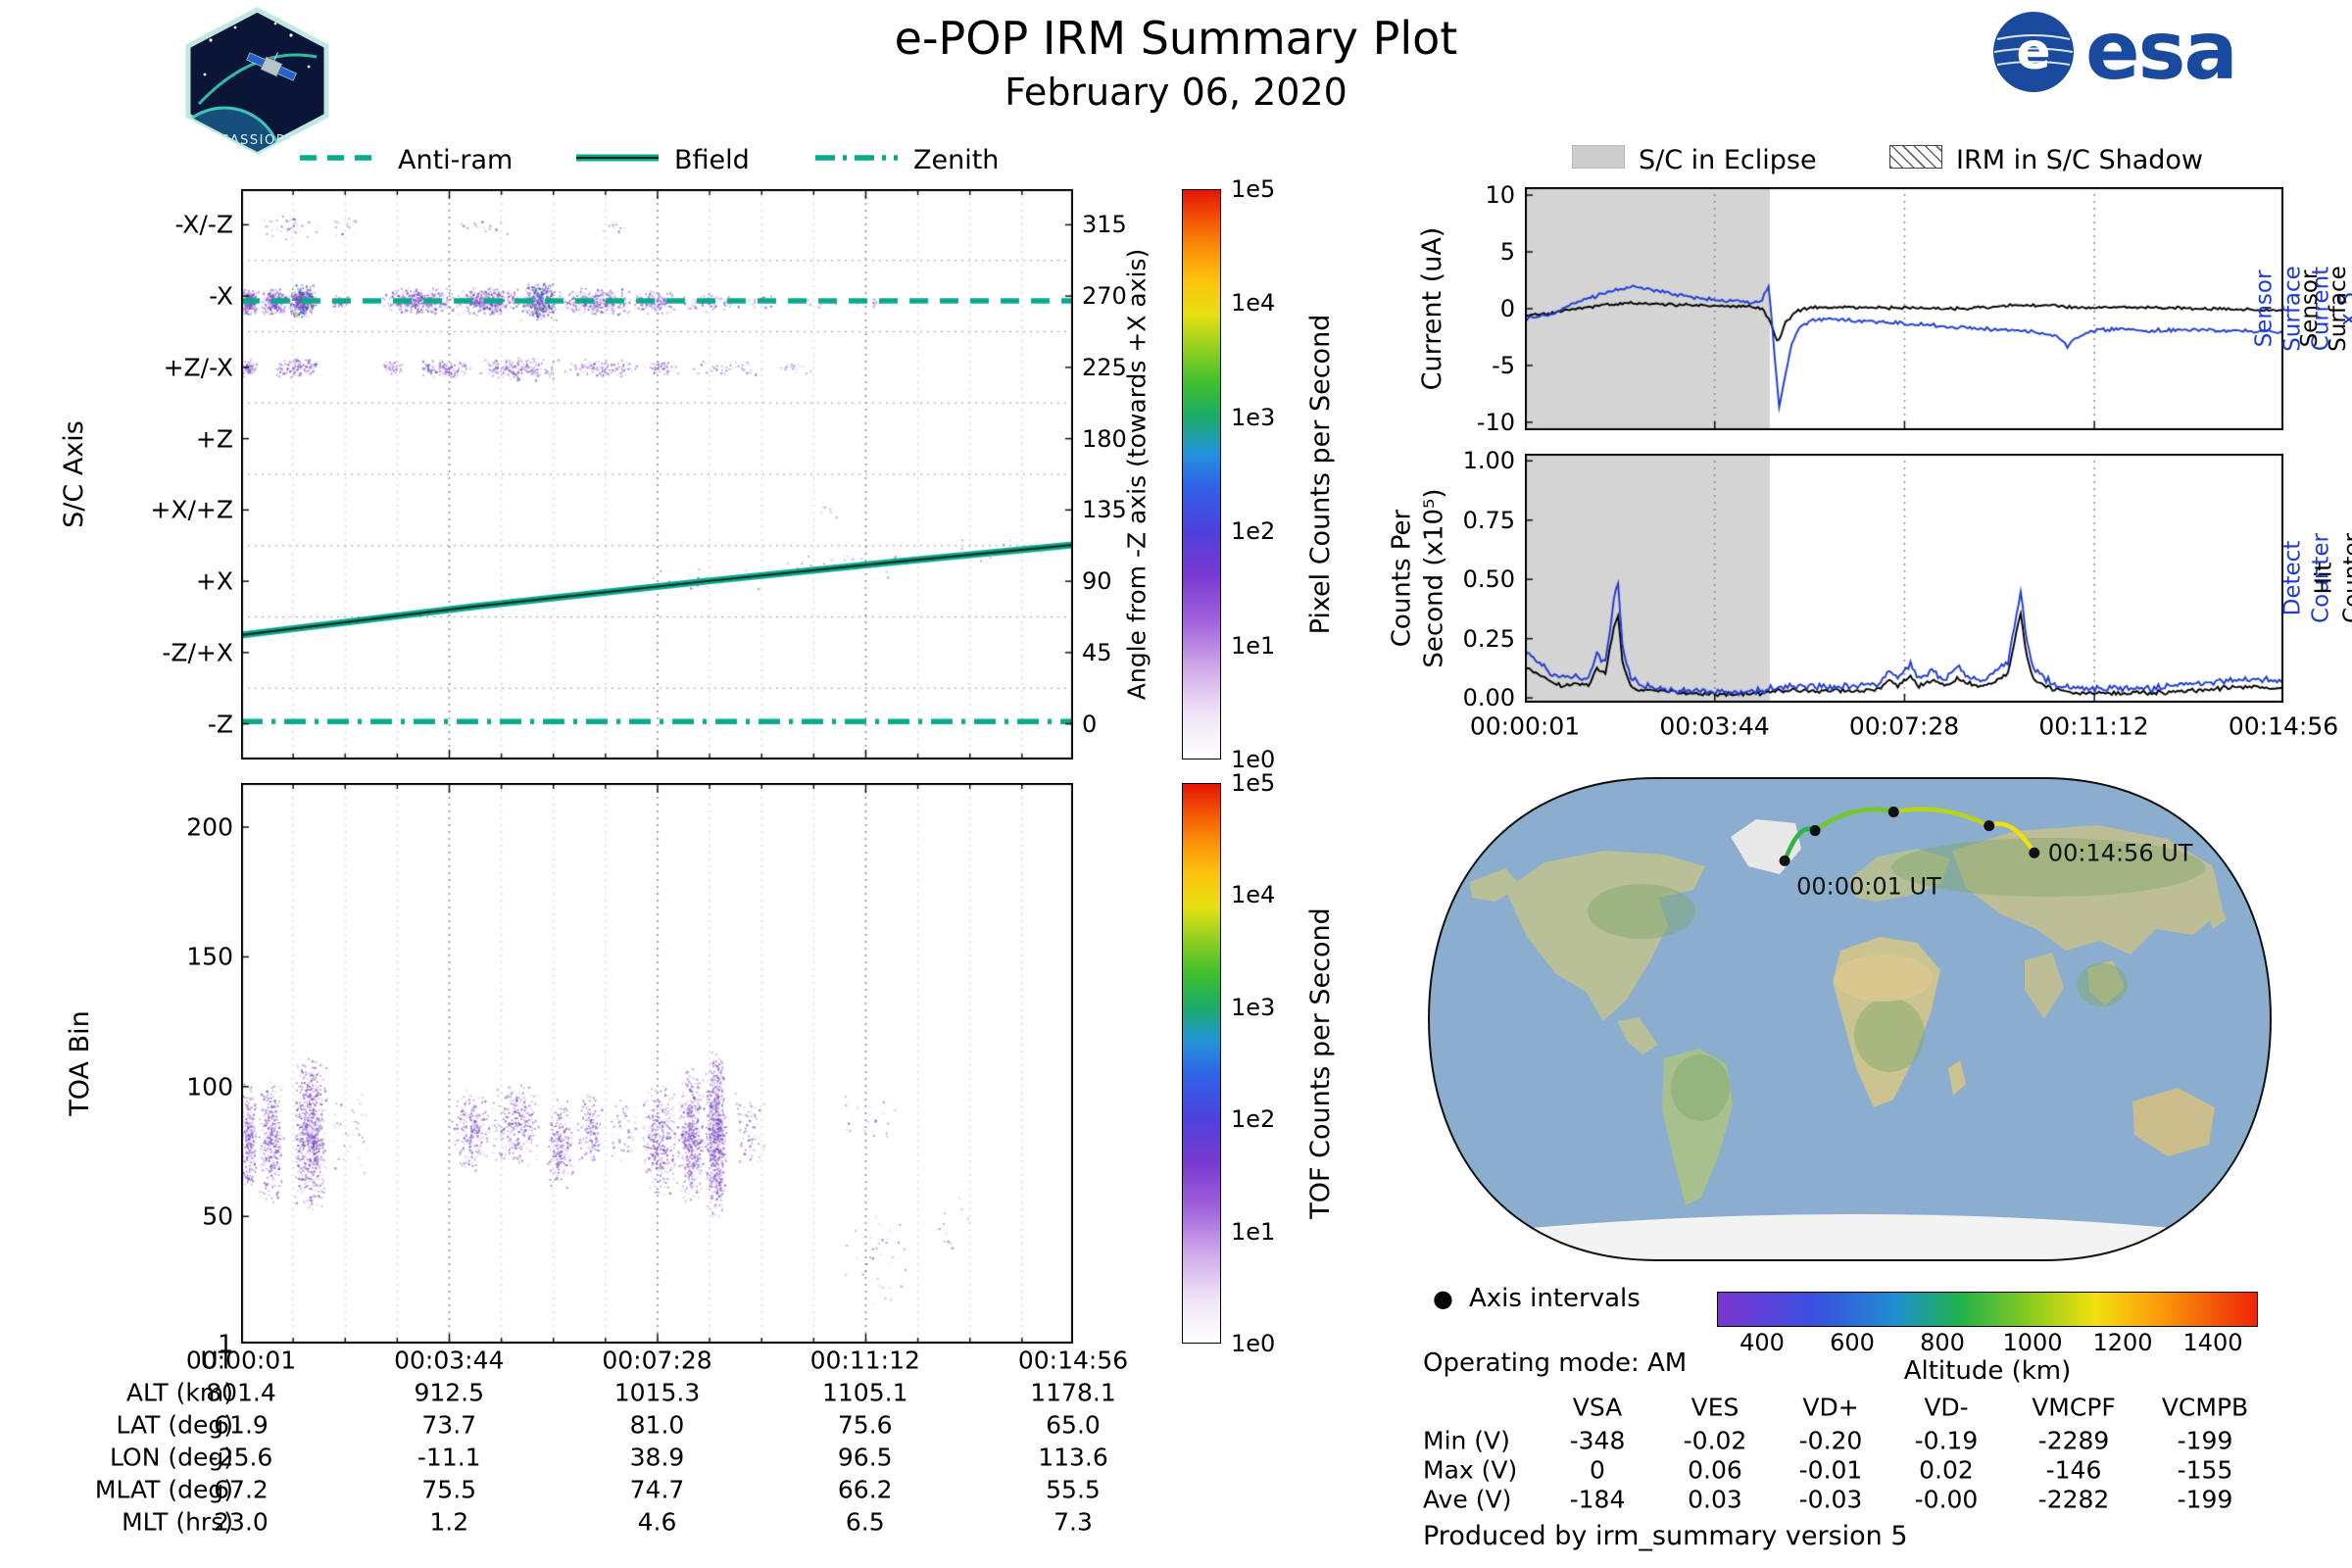  I want to click on counter-rates-plot, so click(1904, 578).